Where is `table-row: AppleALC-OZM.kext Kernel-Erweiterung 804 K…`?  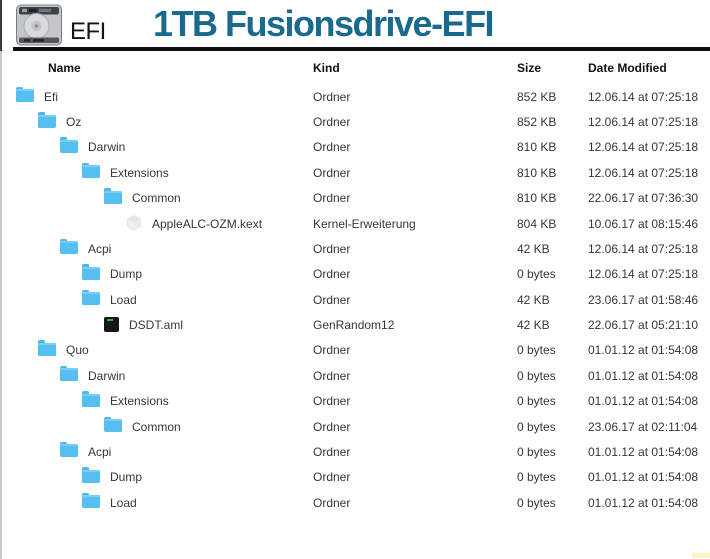 table-row: AppleALC-OZM.kext Kernel-Erweiterung 804 K… is located at coordinates (355, 223).